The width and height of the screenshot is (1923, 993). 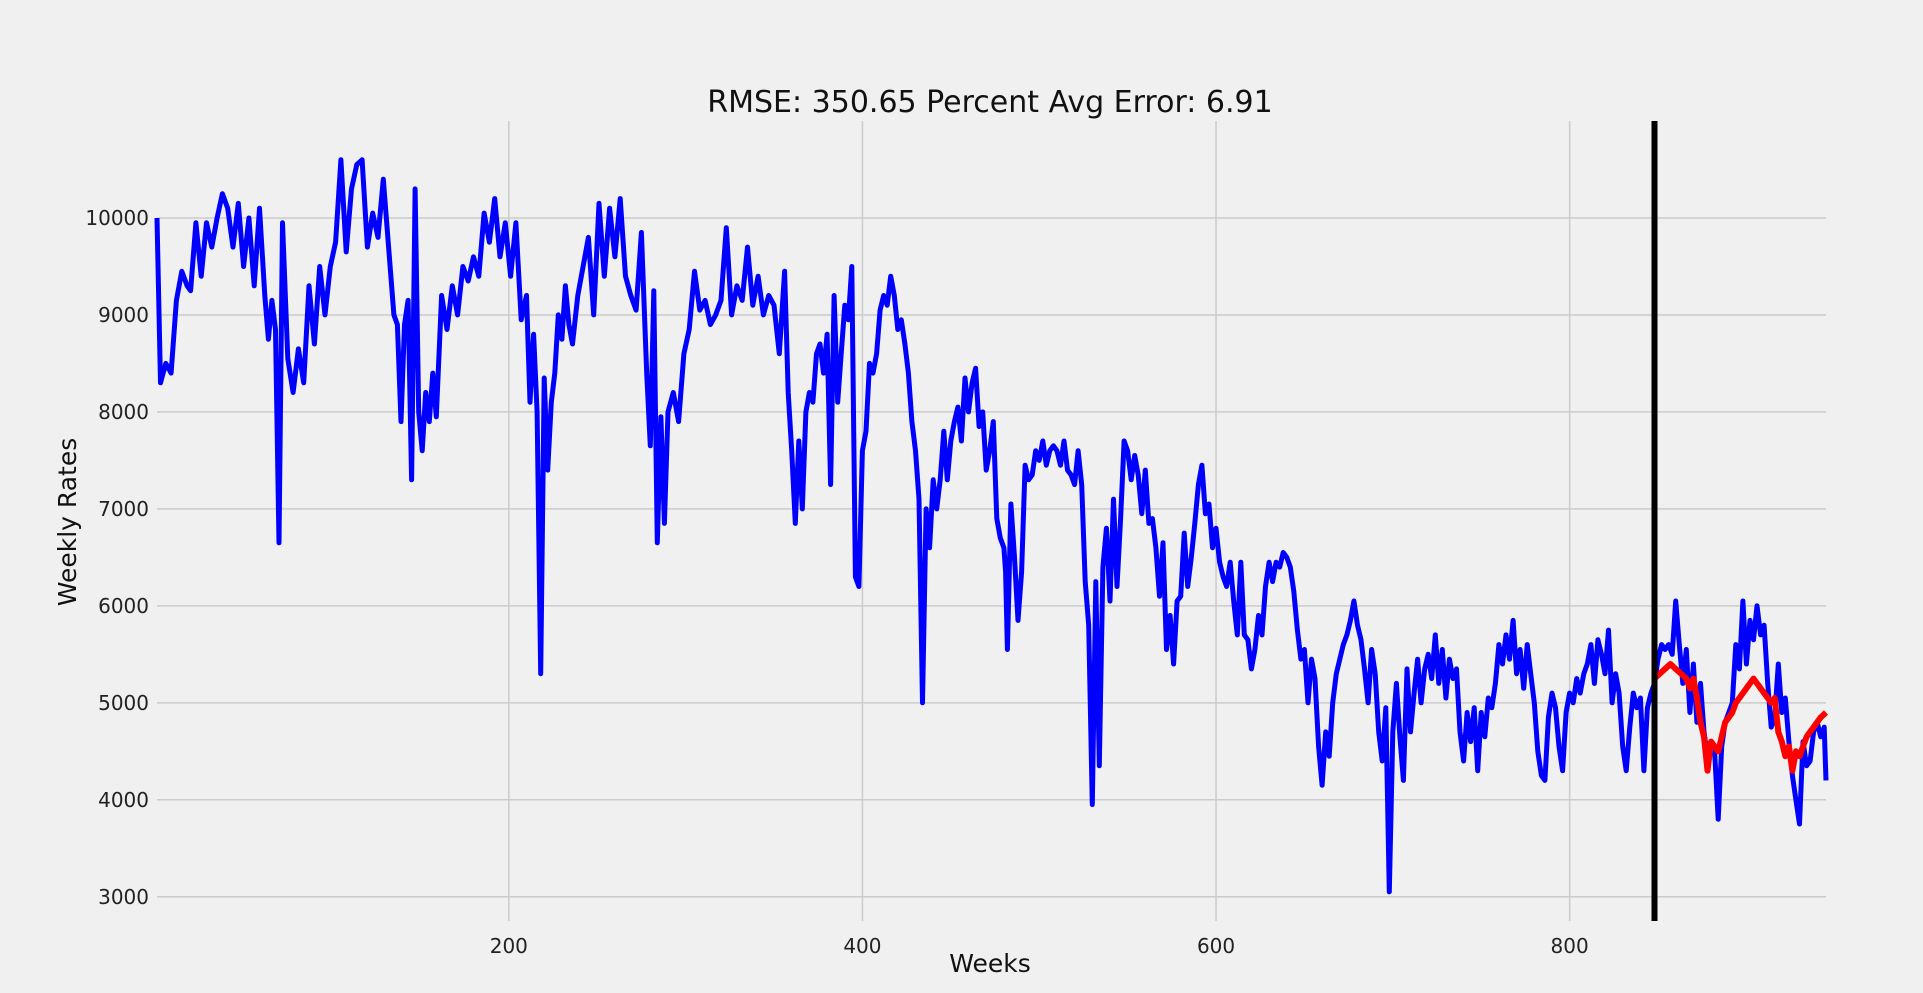 I want to click on y-tick-label: 7000, so click(x=123, y=509).